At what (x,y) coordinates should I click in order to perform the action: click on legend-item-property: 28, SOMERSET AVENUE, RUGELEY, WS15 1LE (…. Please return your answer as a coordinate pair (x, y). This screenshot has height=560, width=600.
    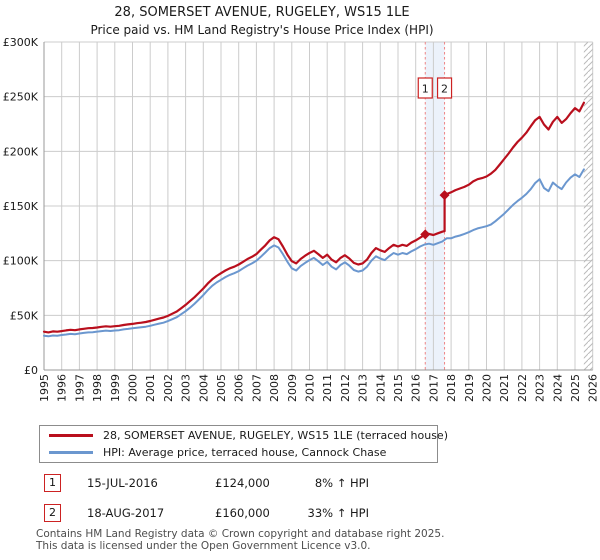
    Looking at the image, I should click on (244, 435).